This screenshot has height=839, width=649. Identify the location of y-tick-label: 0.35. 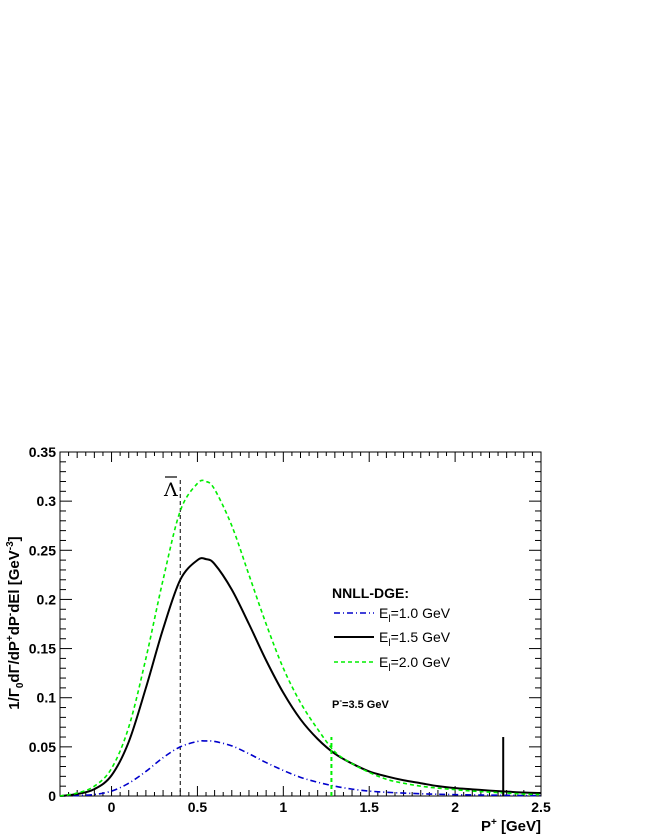
(42, 452).